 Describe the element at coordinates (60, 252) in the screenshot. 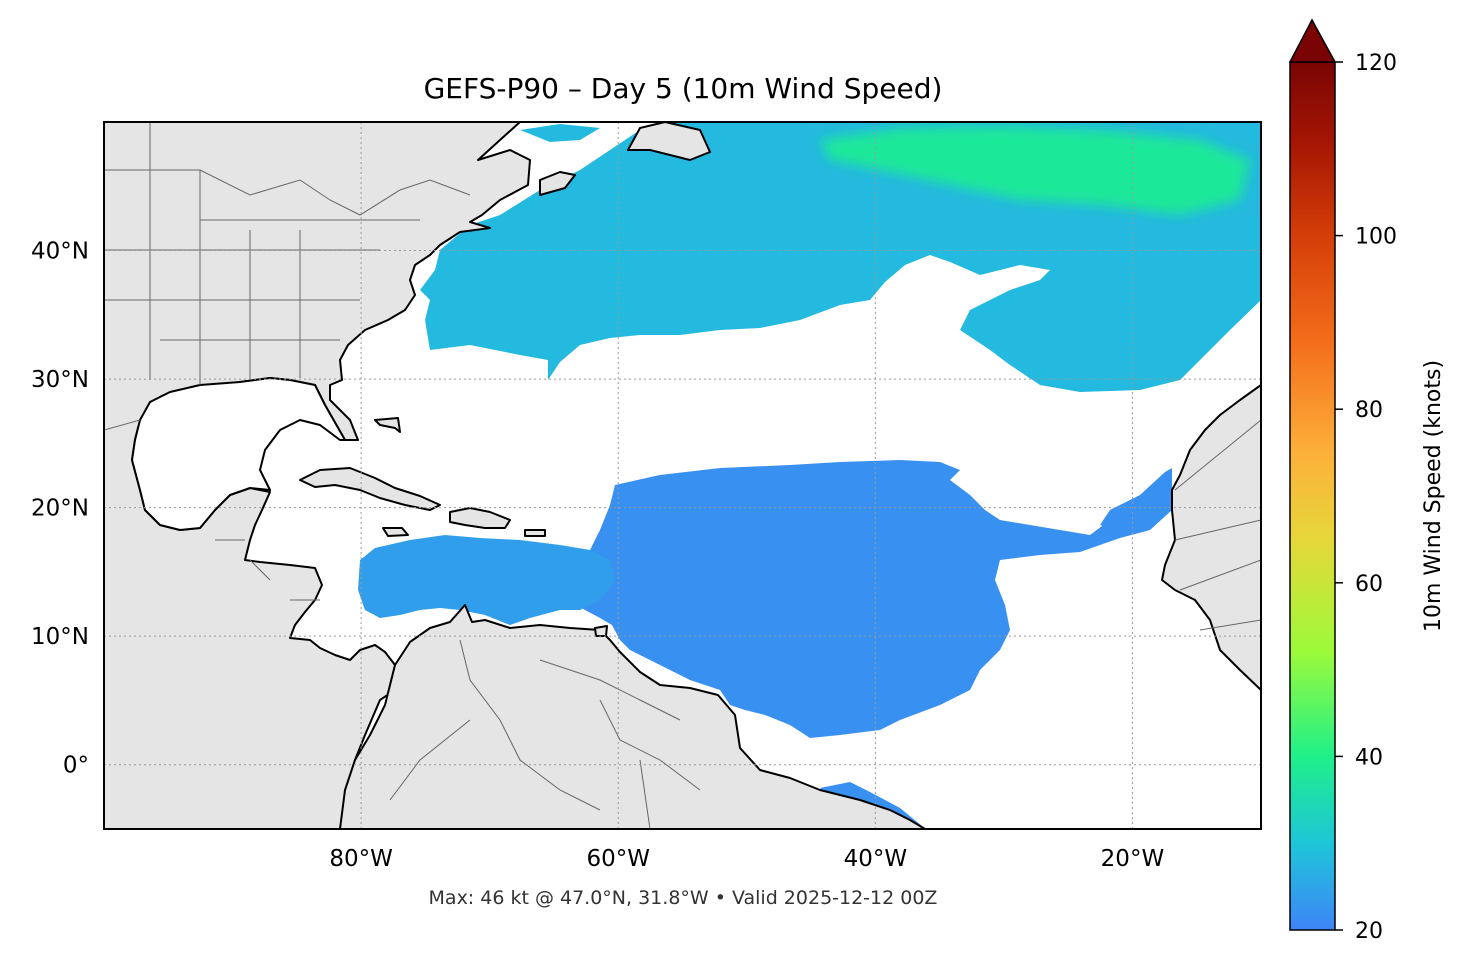

I see `latitude-tick-label: 40°N` at that location.